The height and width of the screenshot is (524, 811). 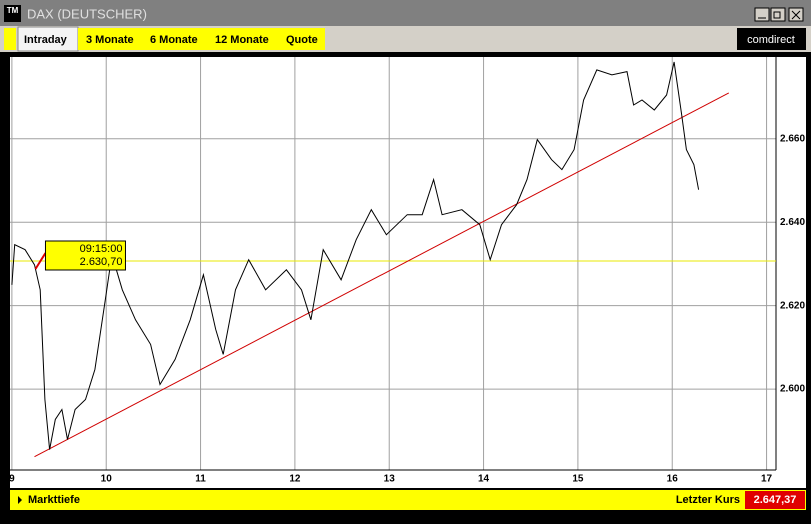 I want to click on footer-bar, so click(x=408, y=500).